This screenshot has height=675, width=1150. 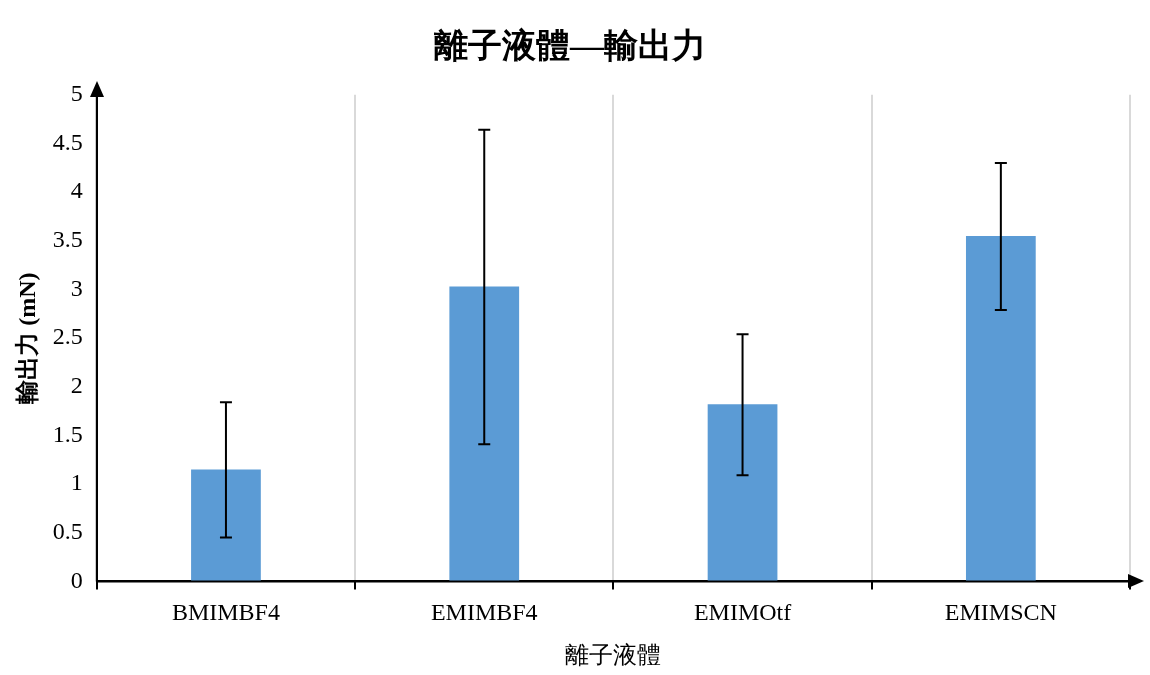 What do you see at coordinates (67, 531) in the screenshot?
I see `y-tick-label: 0.5` at bounding box center [67, 531].